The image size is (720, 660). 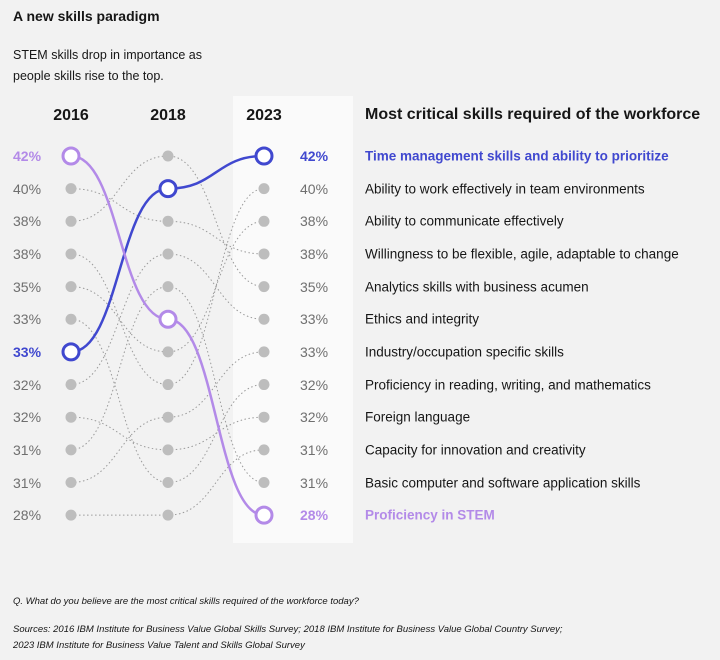 I want to click on value-label-2016: 40%, so click(x=27, y=188).